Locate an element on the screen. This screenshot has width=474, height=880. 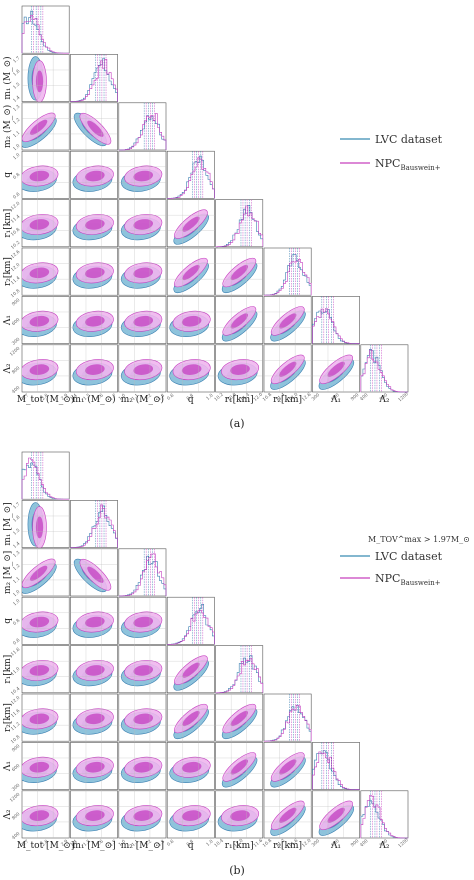
tick-label: 0.8 is located at coordinates (189, 843).